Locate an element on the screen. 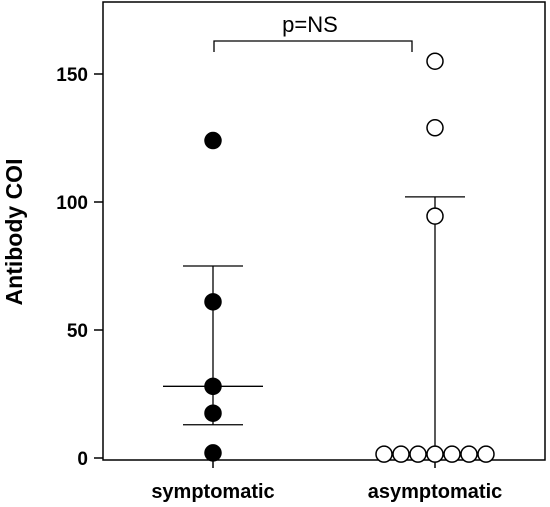  significance-bracket: p=NS is located at coordinates (313, 32).